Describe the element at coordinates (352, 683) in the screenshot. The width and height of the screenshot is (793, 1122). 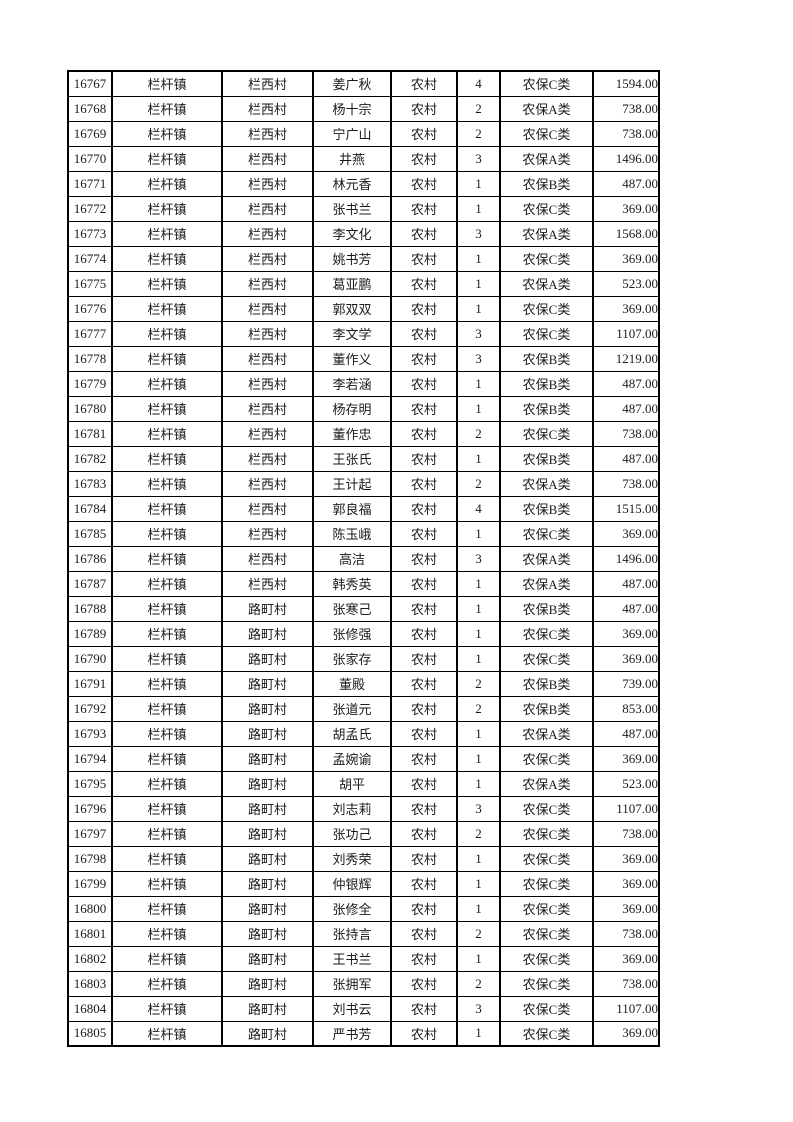
I see `person-name-cell: 董殿` at that location.